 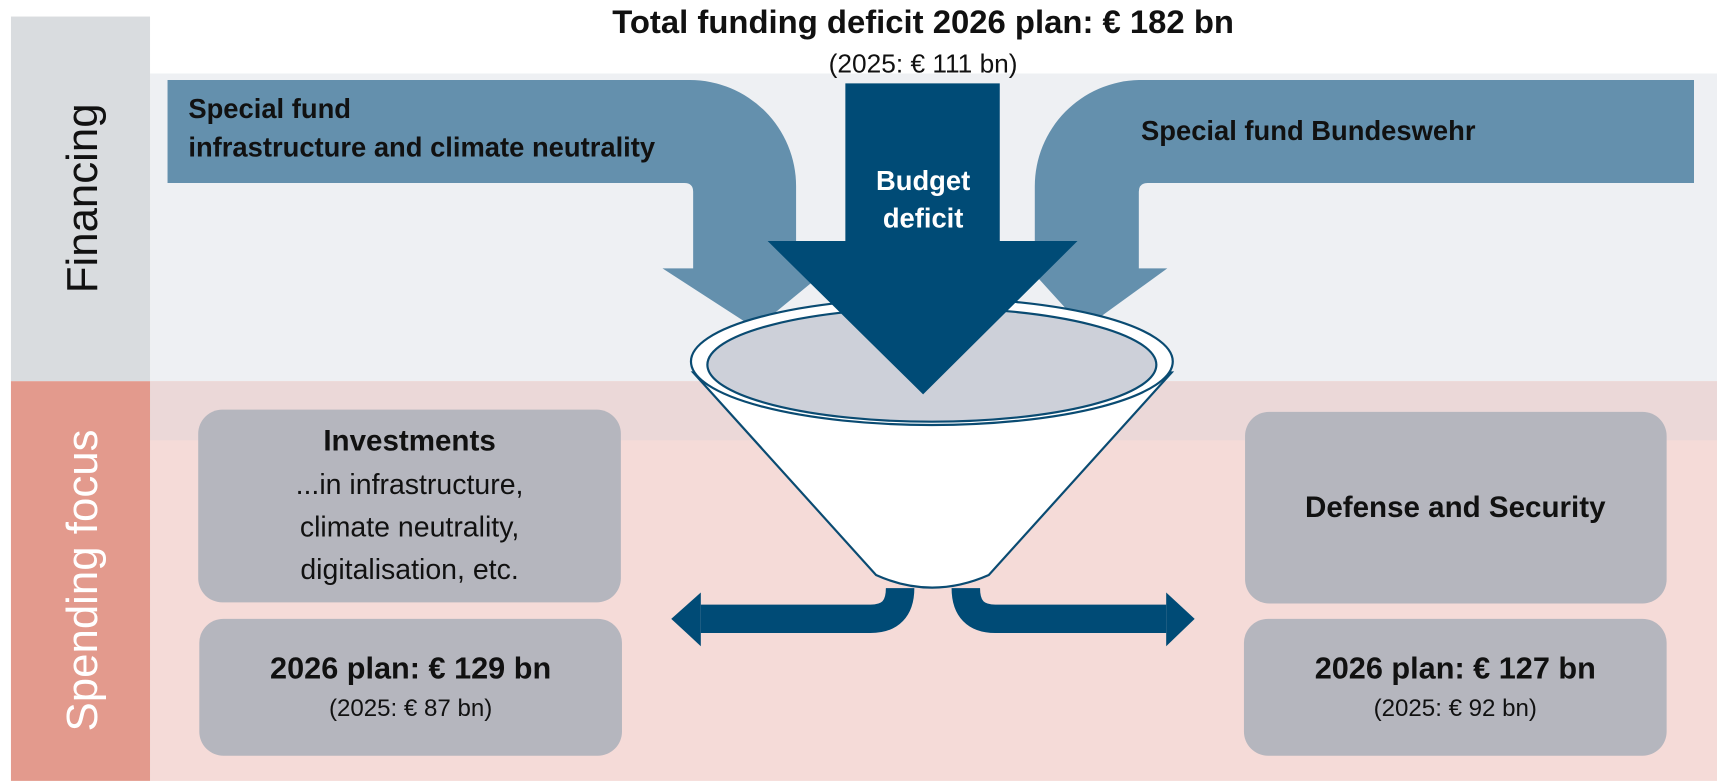 I want to click on arrow-budget-deficit, so click(x=922, y=239).